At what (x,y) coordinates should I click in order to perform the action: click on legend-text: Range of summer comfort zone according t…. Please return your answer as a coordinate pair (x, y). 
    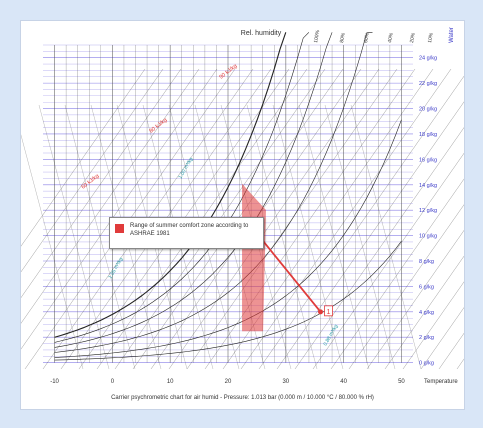
    Looking at the image, I should click on (189, 230).